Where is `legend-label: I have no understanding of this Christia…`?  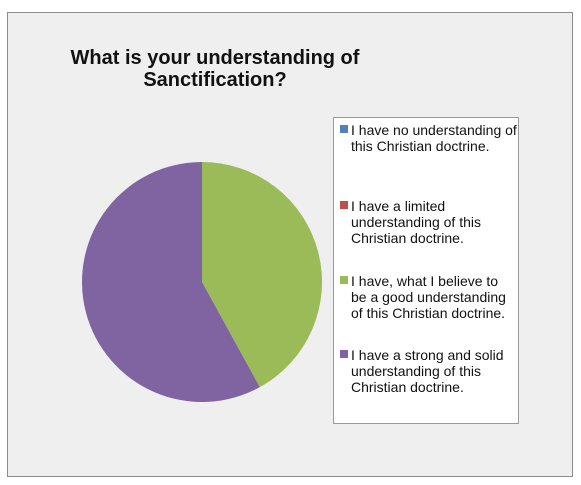
legend-label: I have no understanding of this Christia… is located at coordinates (434, 138).